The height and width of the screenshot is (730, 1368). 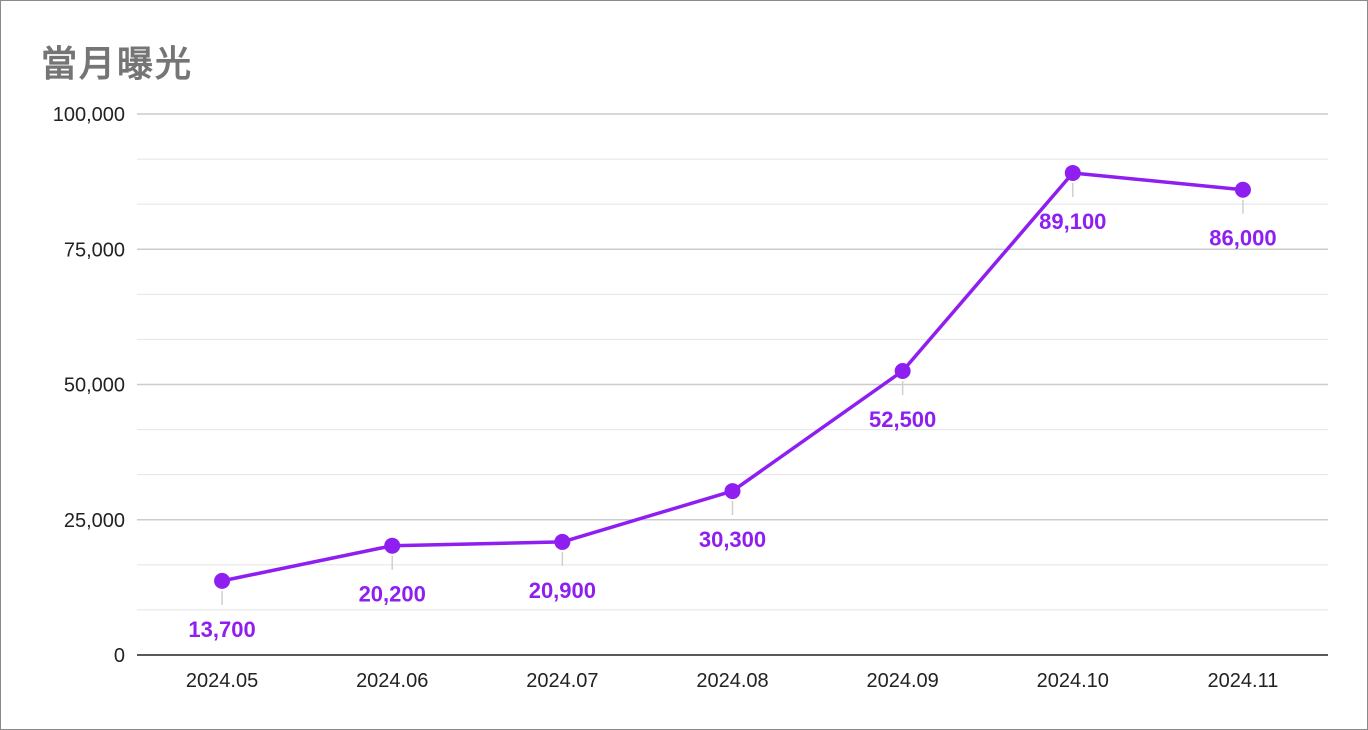 What do you see at coordinates (94, 521) in the screenshot?
I see `y-tick-label: 25,000` at bounding box center [94, 521].